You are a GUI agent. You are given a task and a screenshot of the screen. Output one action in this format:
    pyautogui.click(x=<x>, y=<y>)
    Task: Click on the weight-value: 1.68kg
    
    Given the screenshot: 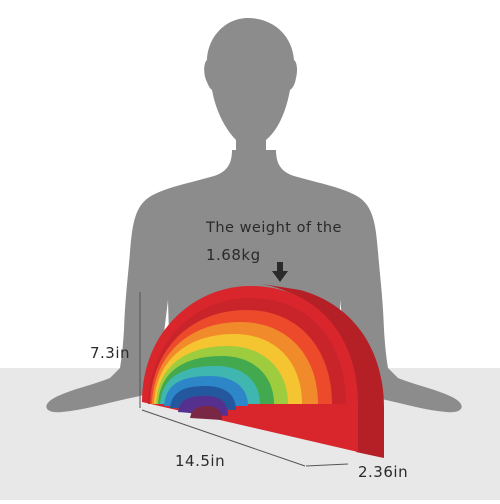 What is the action you would take?
    pyautogui.click(x=233, y=255)
    